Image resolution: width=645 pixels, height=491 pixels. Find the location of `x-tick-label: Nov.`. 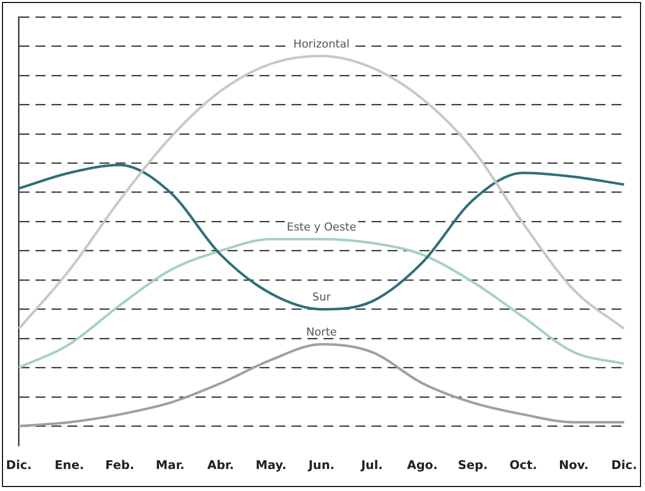

x-tick-label: Nov. is located at coordinates (573, 465).